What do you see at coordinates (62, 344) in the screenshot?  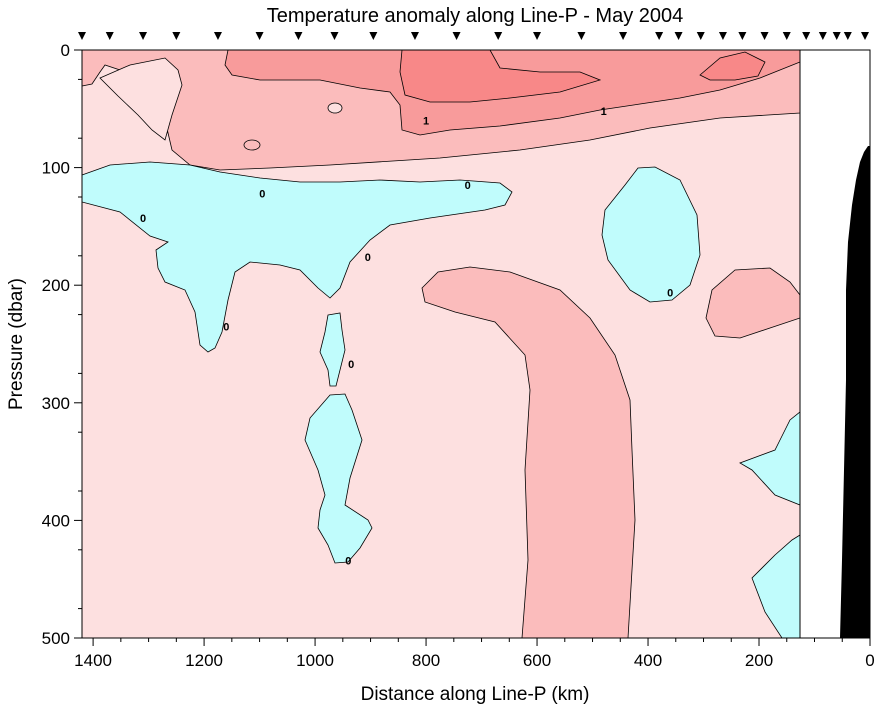 I see `y-axis: 0 100 200 300 400 500` at bounding box center [62, 344].